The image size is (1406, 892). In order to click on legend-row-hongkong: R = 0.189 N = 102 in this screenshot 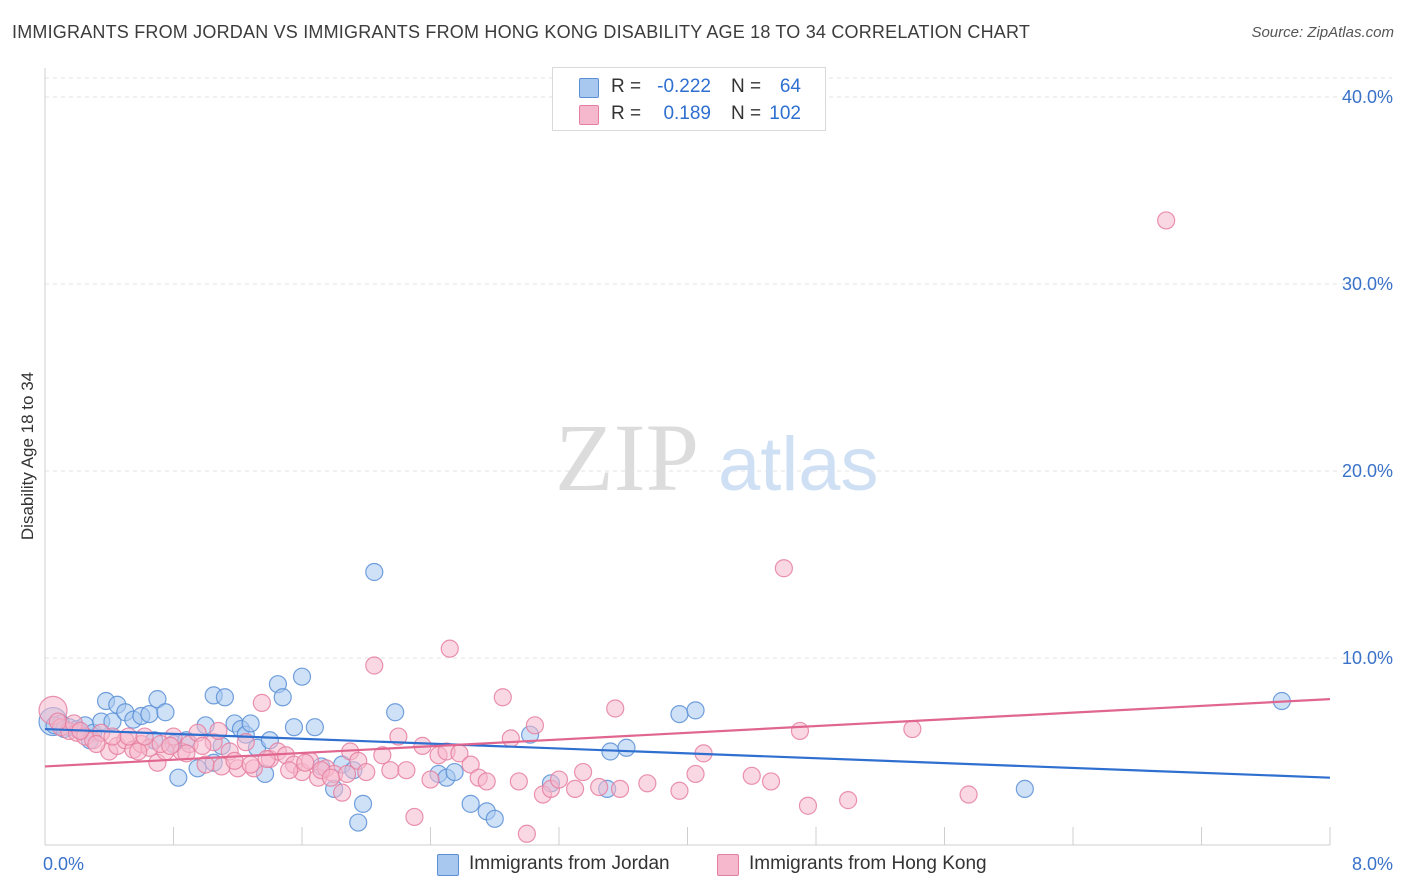, I will do `click(689, 114)`.